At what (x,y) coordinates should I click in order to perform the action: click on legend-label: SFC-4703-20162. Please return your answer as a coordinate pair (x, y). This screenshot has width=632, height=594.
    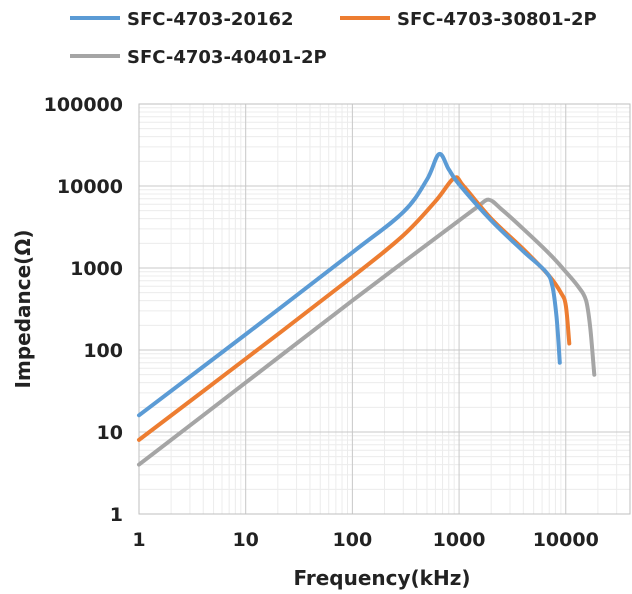
    Looking at the image, I should click on (210, 19).